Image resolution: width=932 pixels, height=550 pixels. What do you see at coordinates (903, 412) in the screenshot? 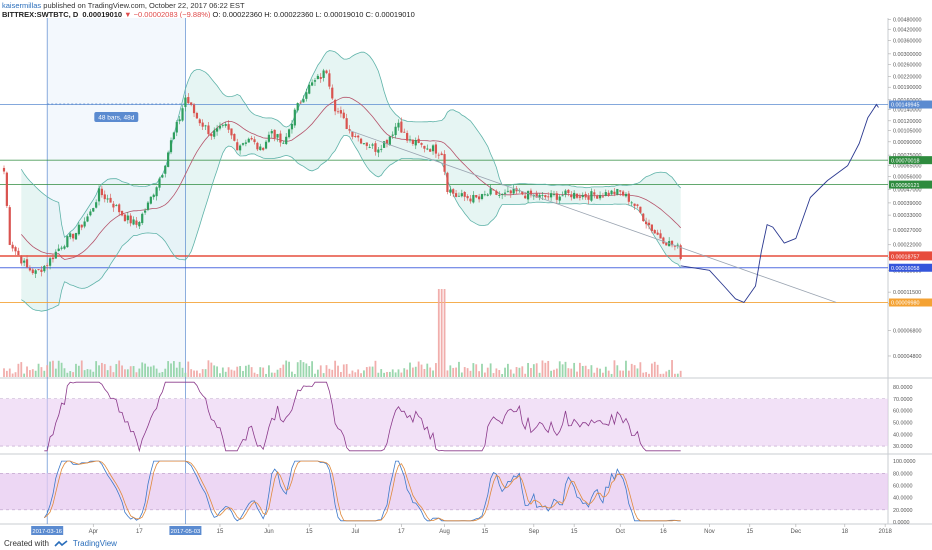
I see `rsi-tick-label: 60.0000` at bounding box center [903, 412].